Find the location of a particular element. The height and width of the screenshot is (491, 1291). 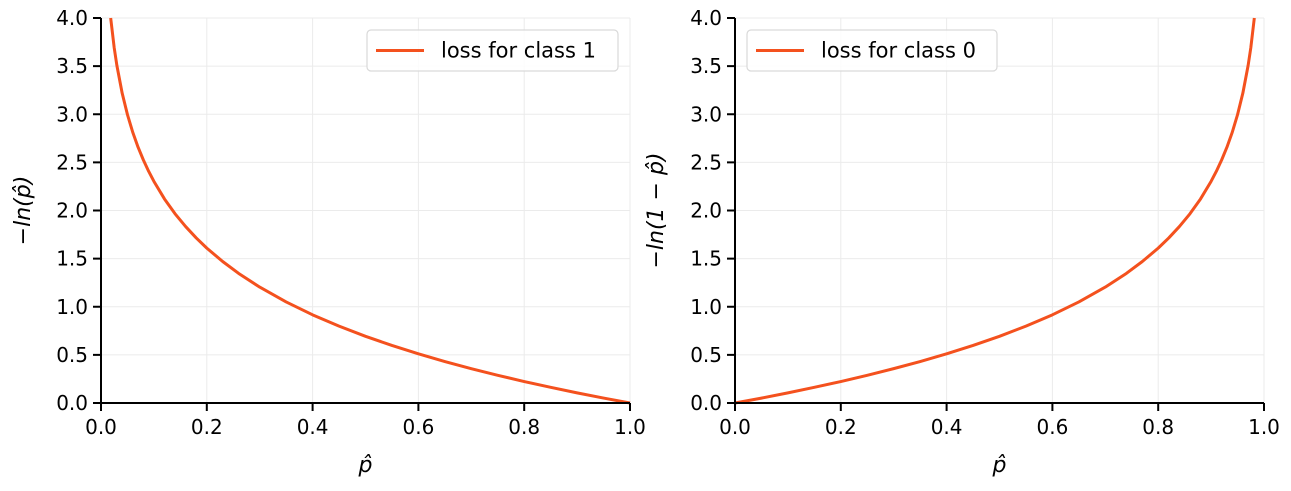

y-axis-label: −ln(p̂) is located at coordinates (23, 211).